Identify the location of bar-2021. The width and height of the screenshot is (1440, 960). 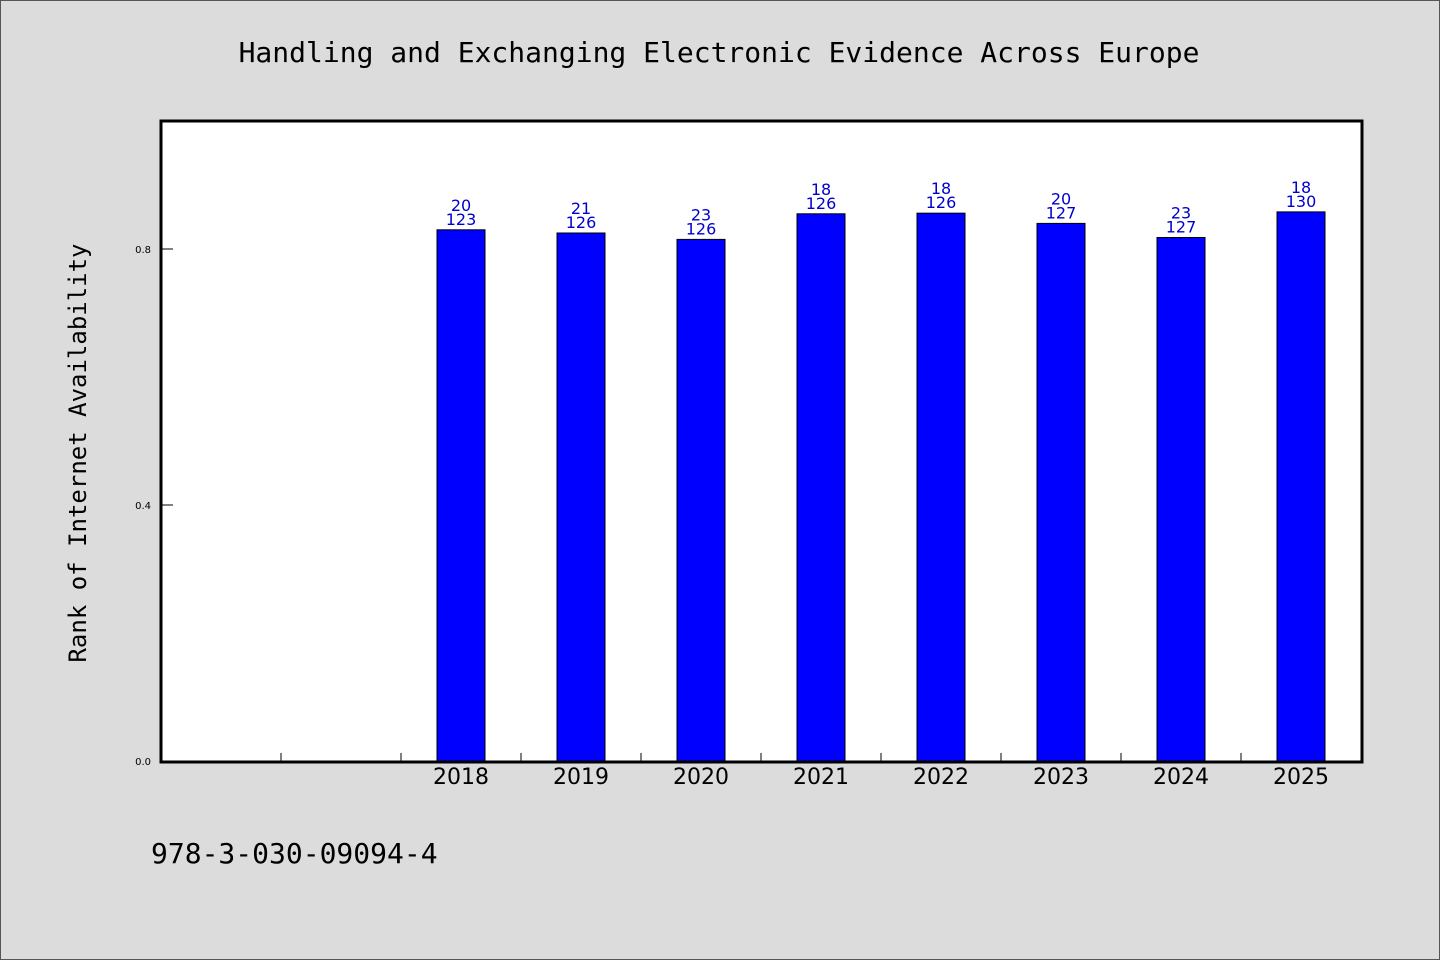
(821, 487).